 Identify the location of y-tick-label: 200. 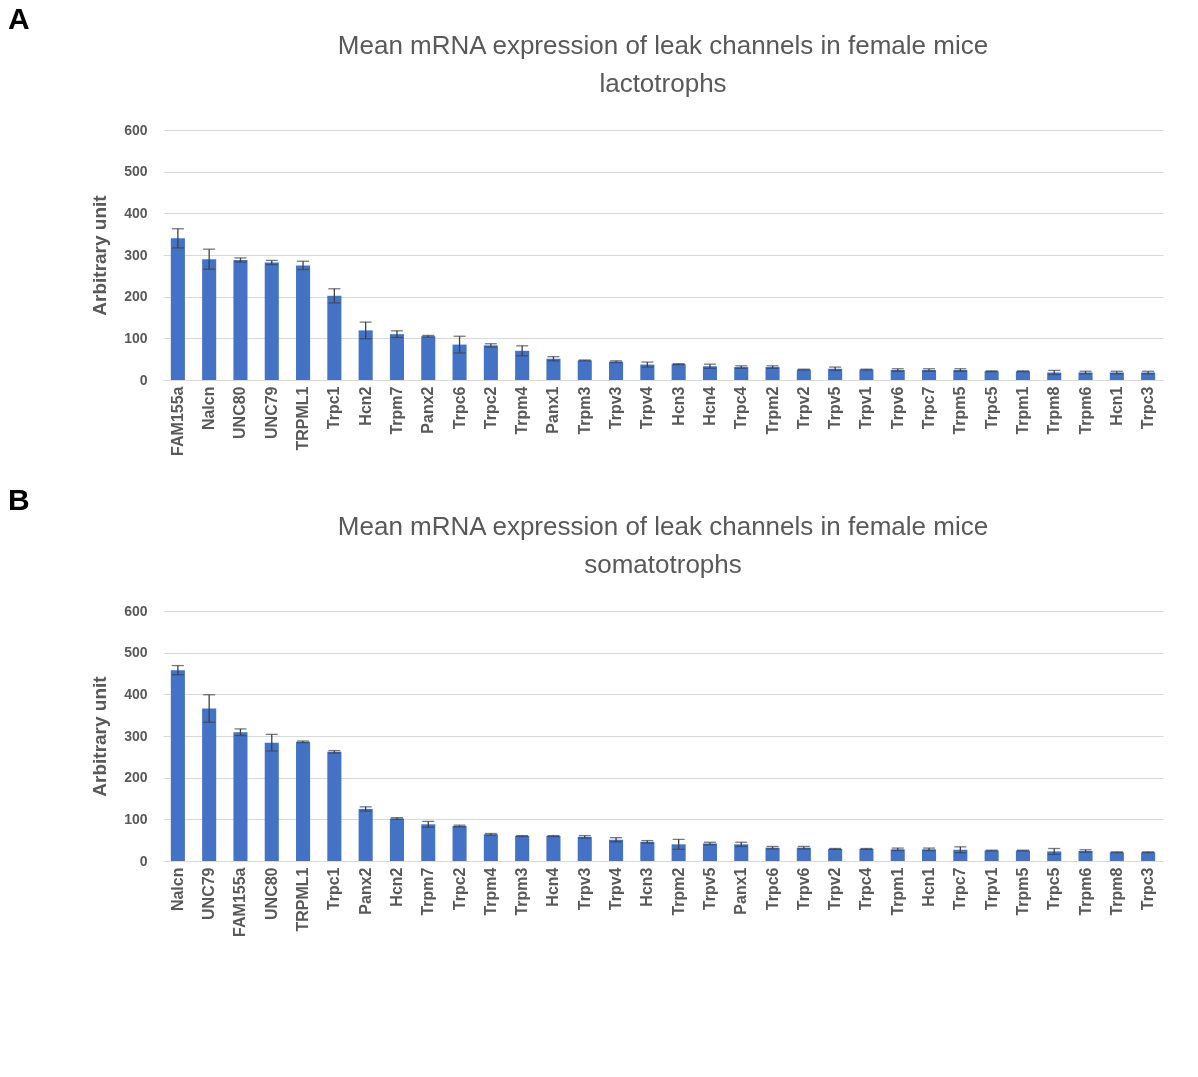
(136, 777).